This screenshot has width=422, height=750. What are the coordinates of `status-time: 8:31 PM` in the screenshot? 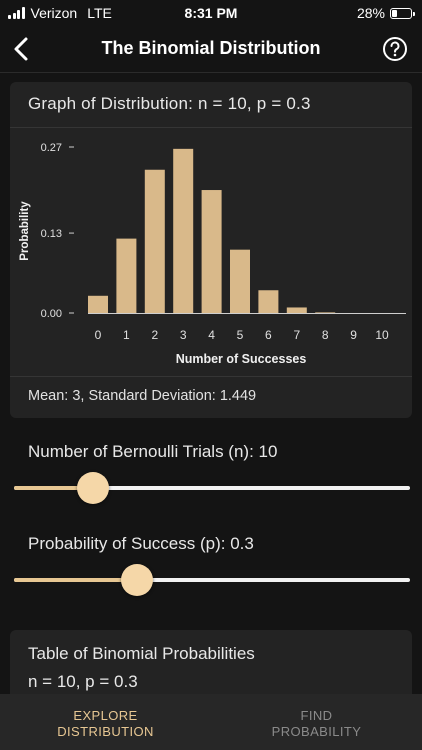 It's located at (211, 13).